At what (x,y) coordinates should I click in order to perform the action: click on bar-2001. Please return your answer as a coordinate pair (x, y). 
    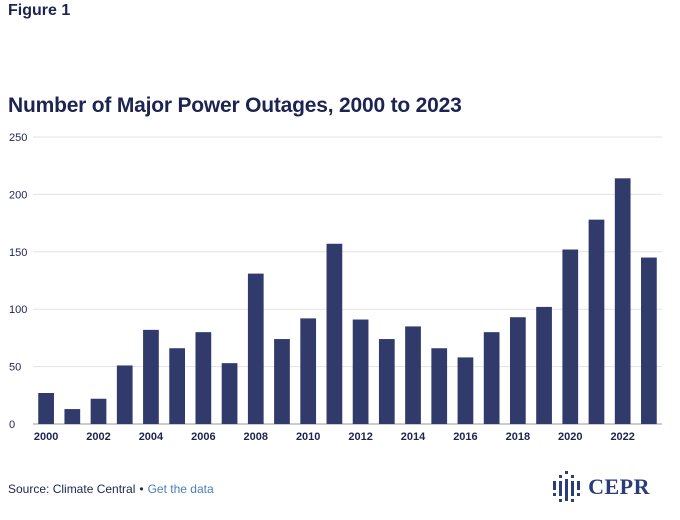
    Looking at the image, I should click on (72, 416).